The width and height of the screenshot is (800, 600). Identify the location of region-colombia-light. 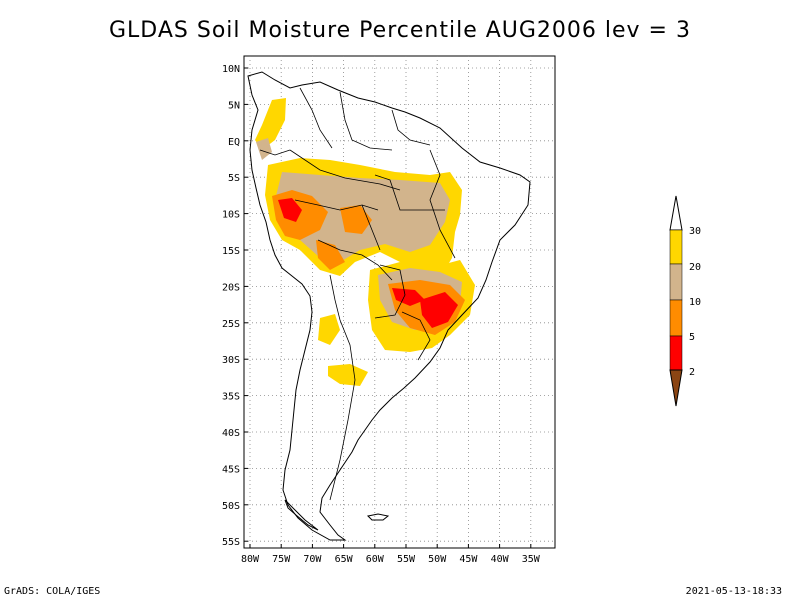
(270, 124).